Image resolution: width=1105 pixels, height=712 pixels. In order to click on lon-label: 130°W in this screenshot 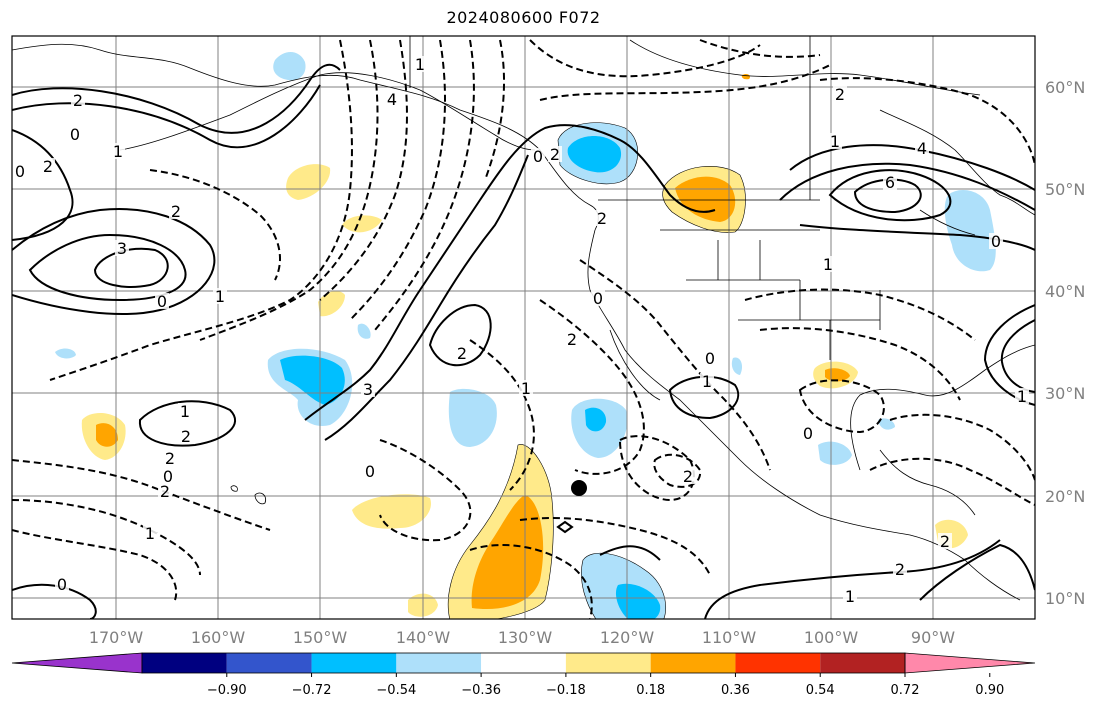, I will do `click(525, 637)`.